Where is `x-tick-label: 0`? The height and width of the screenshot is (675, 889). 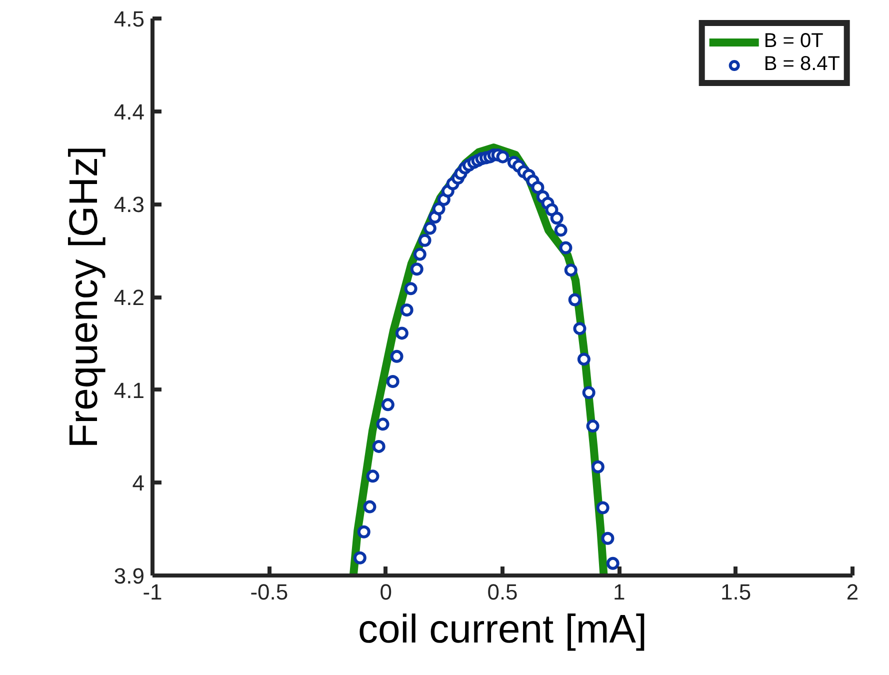
x-tick-label: 0 is located at coordinates (386, 592).